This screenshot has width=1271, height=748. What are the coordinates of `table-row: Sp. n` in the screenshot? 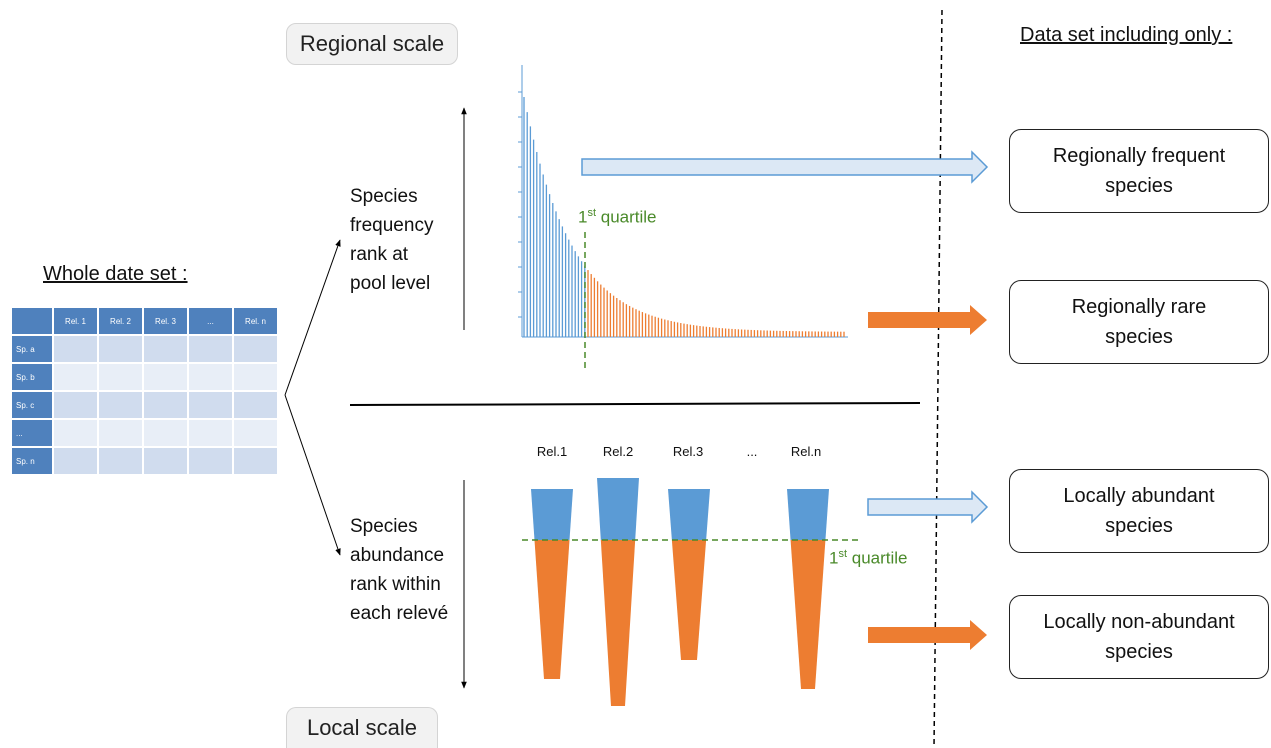 It's located at (144, 461).